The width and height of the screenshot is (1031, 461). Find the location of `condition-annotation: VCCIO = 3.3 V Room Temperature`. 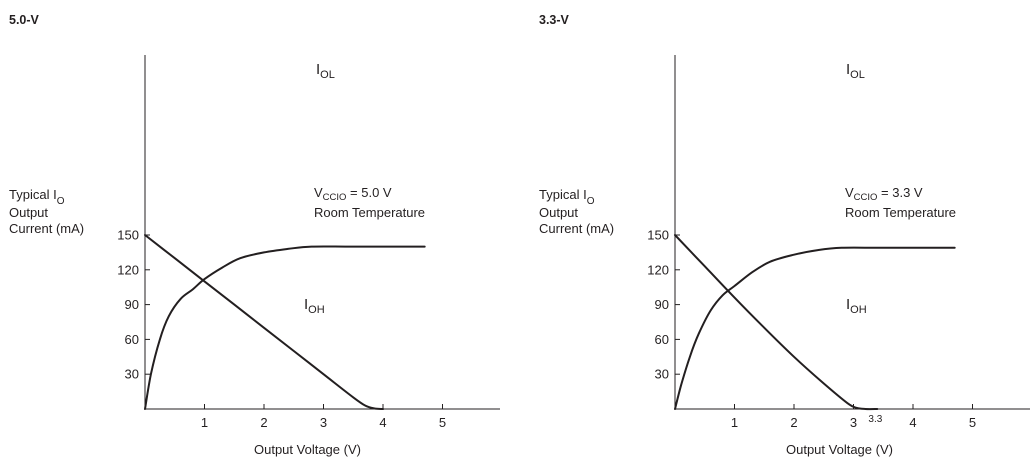

condition-annotation: VCCIO = 3.3 V Room Temperature is located at coordinates (900, 203).